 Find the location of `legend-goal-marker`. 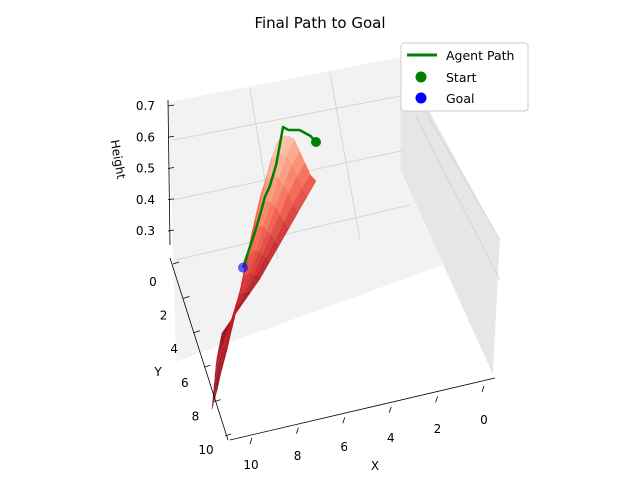

legend-goal-marker is located at coordinates (421, 98).